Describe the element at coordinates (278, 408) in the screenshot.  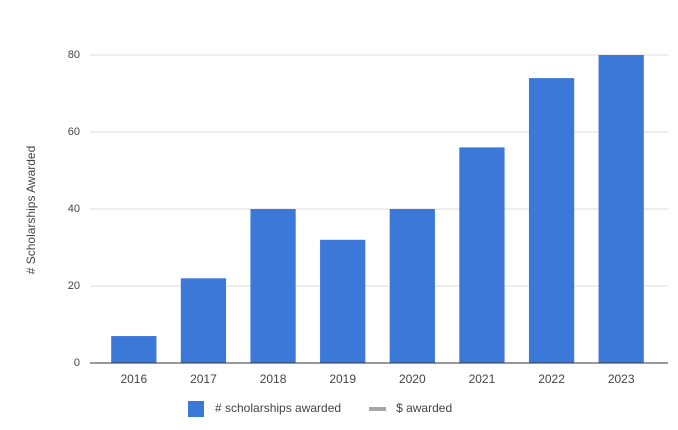
I see `legend-label: # scholarships awarded` at that location.